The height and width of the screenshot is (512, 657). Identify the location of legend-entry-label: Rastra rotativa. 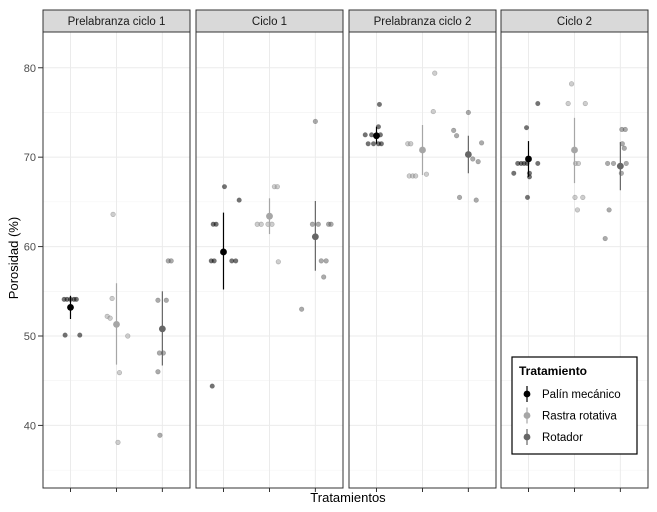
(579, 417).